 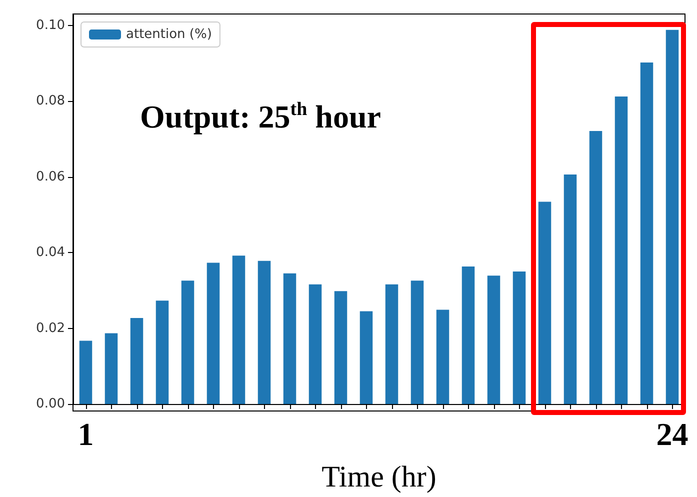 I want to click on legend-label: attention (%), so click(x=169, y=34).